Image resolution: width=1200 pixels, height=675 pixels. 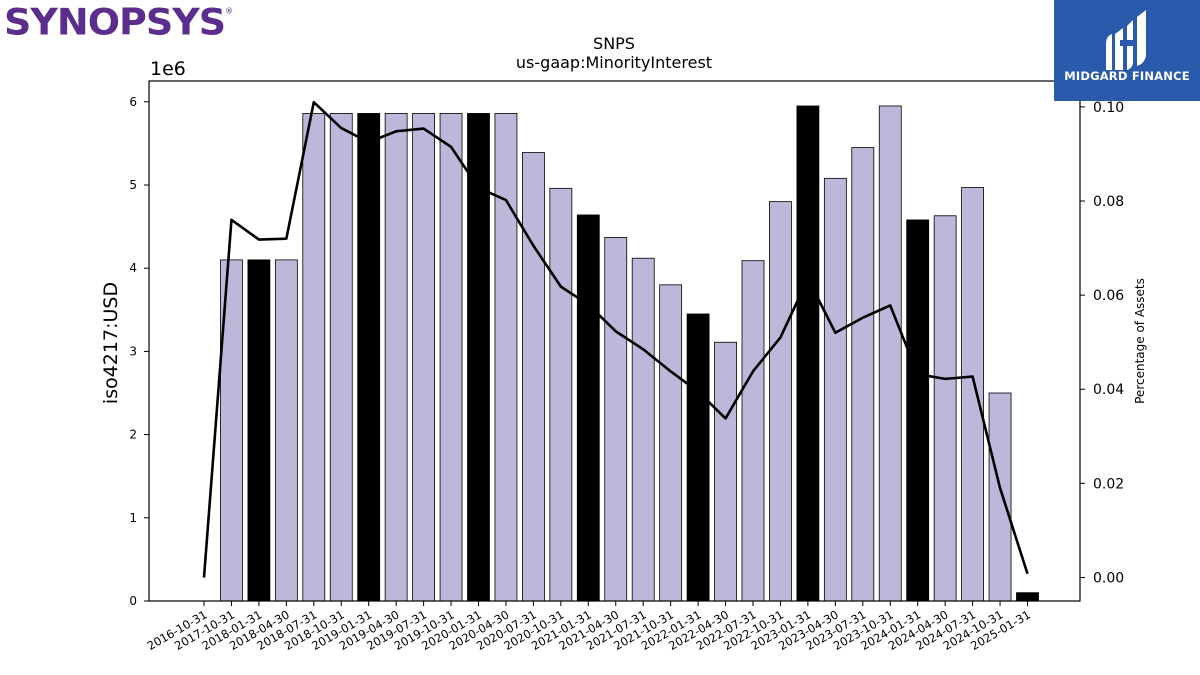 What do you see at coordinates (168, 69) in the screenshot?
I see `y-offset-label: 1e6` at bounding box center [168, 69].